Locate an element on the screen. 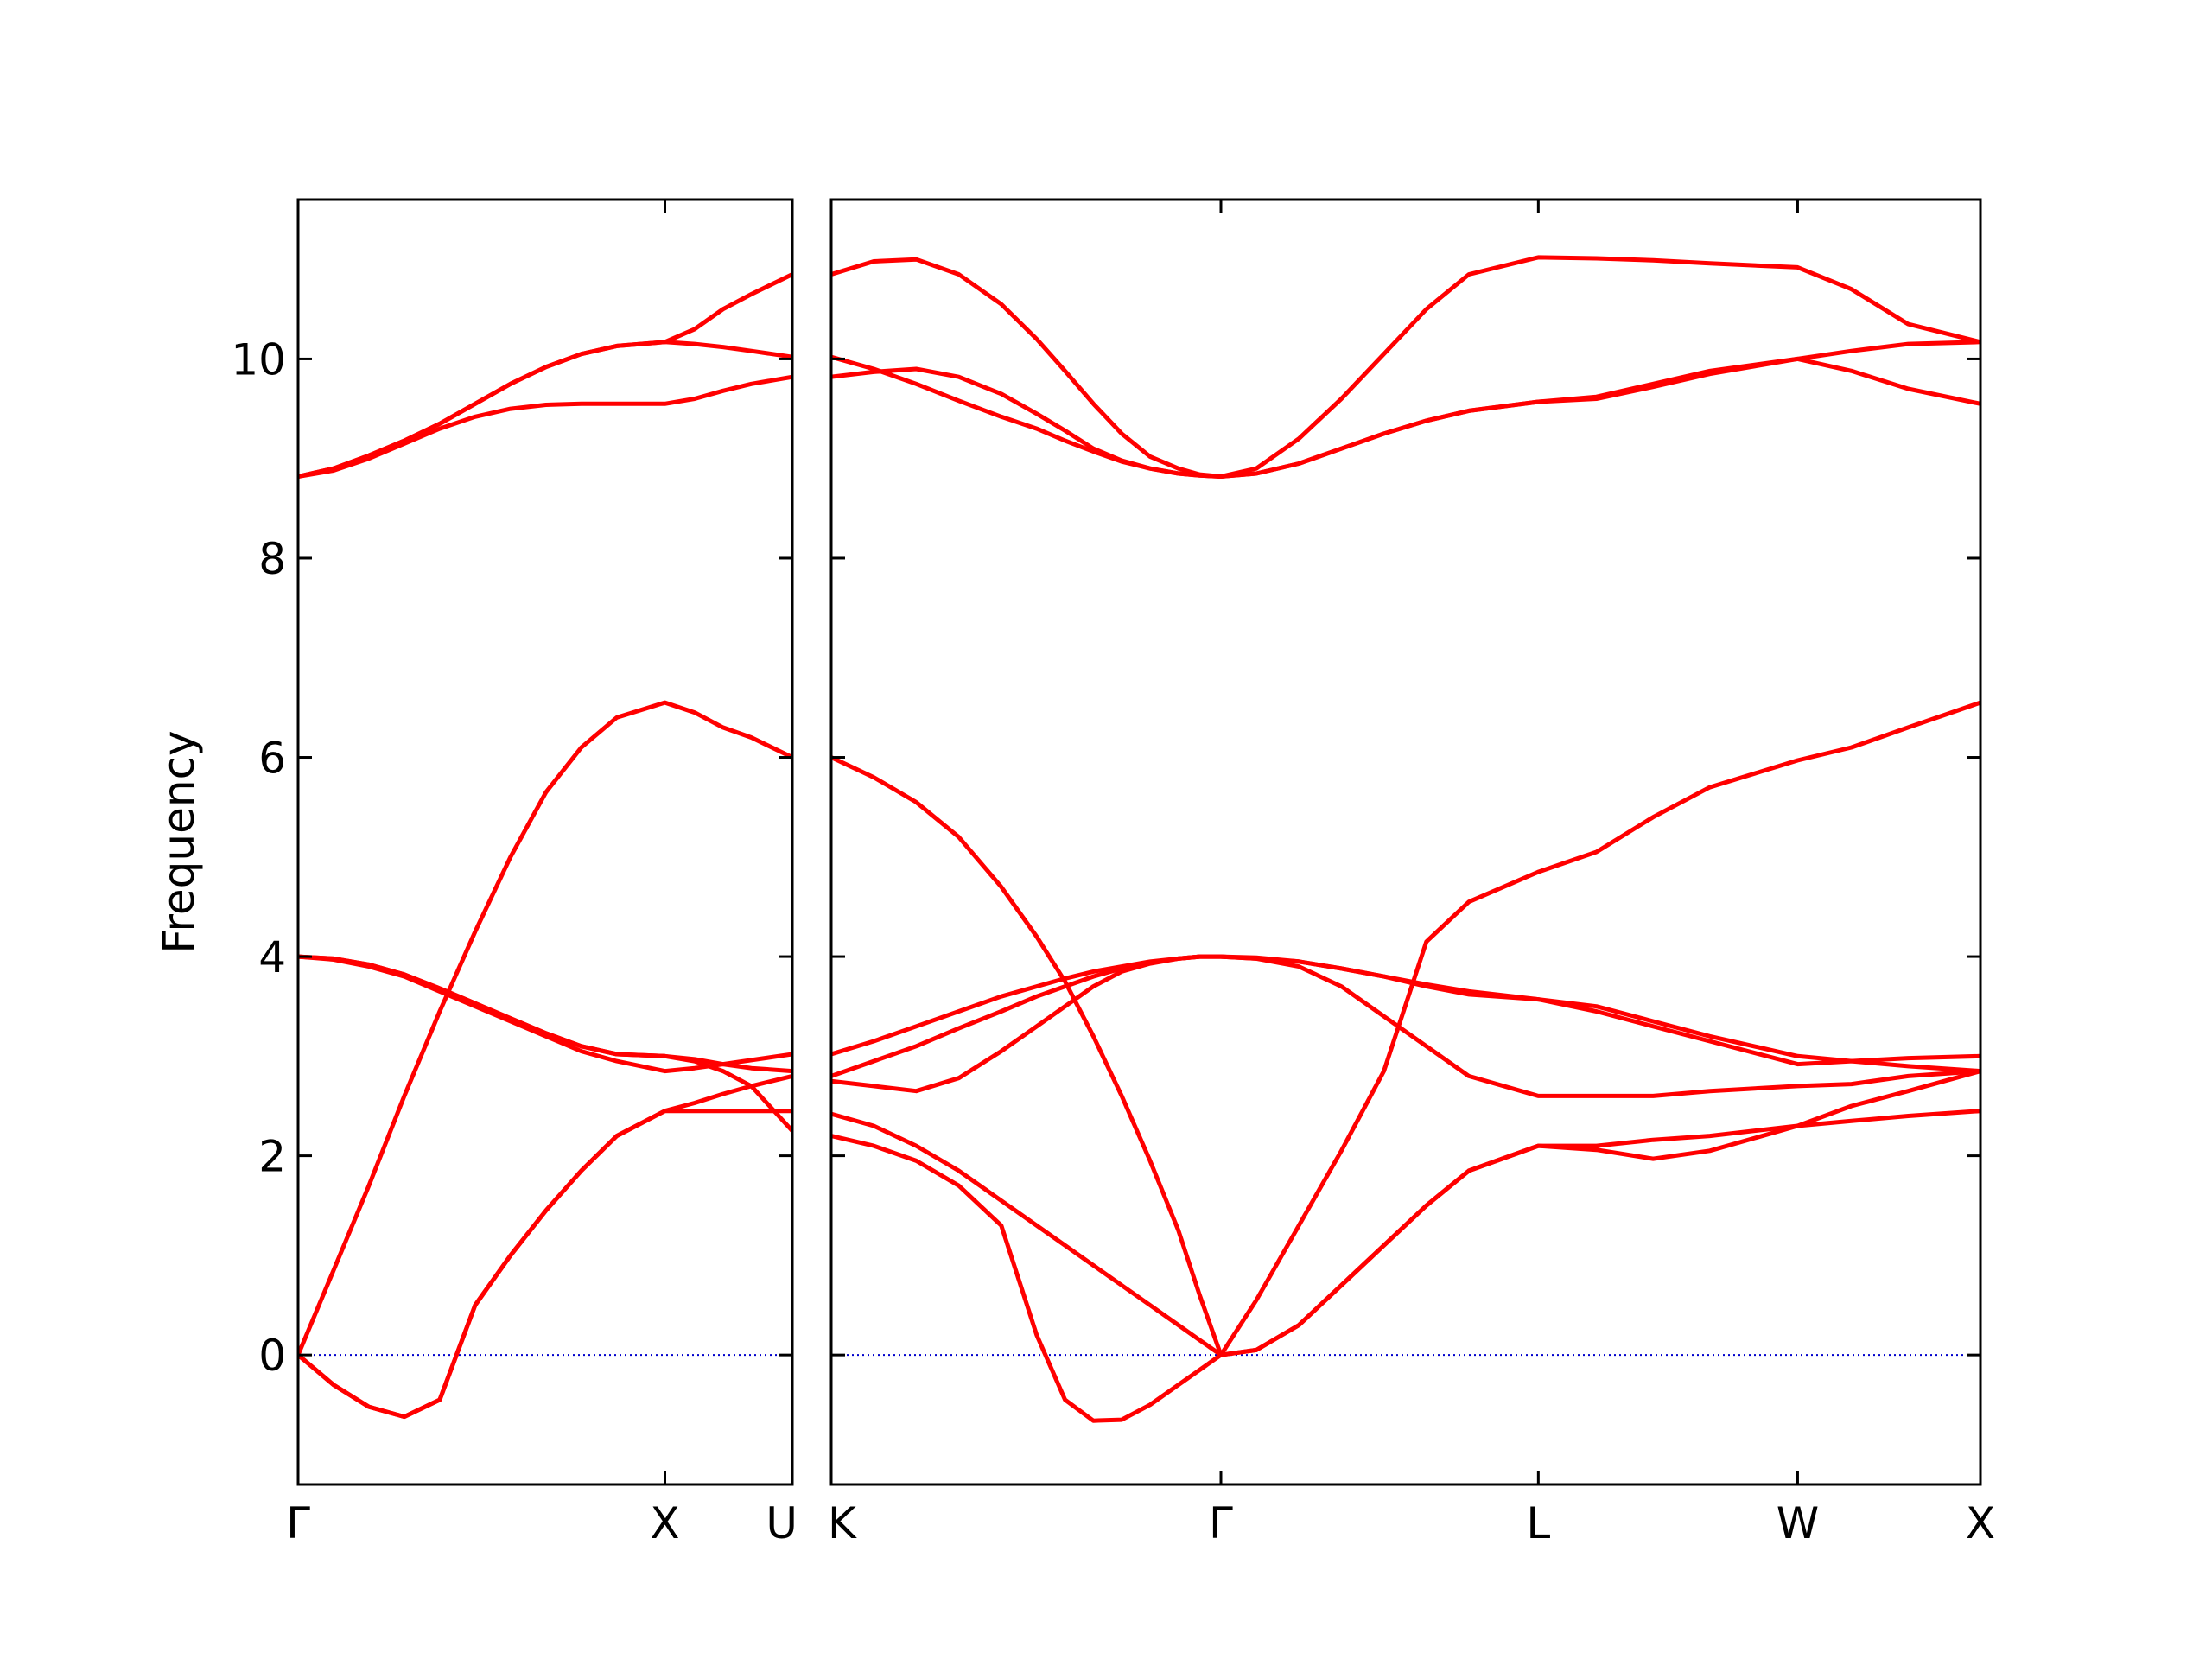 This screenshot has height=1659, width=2212. x-tick-label: L is located at coordinates (1538, 1523).